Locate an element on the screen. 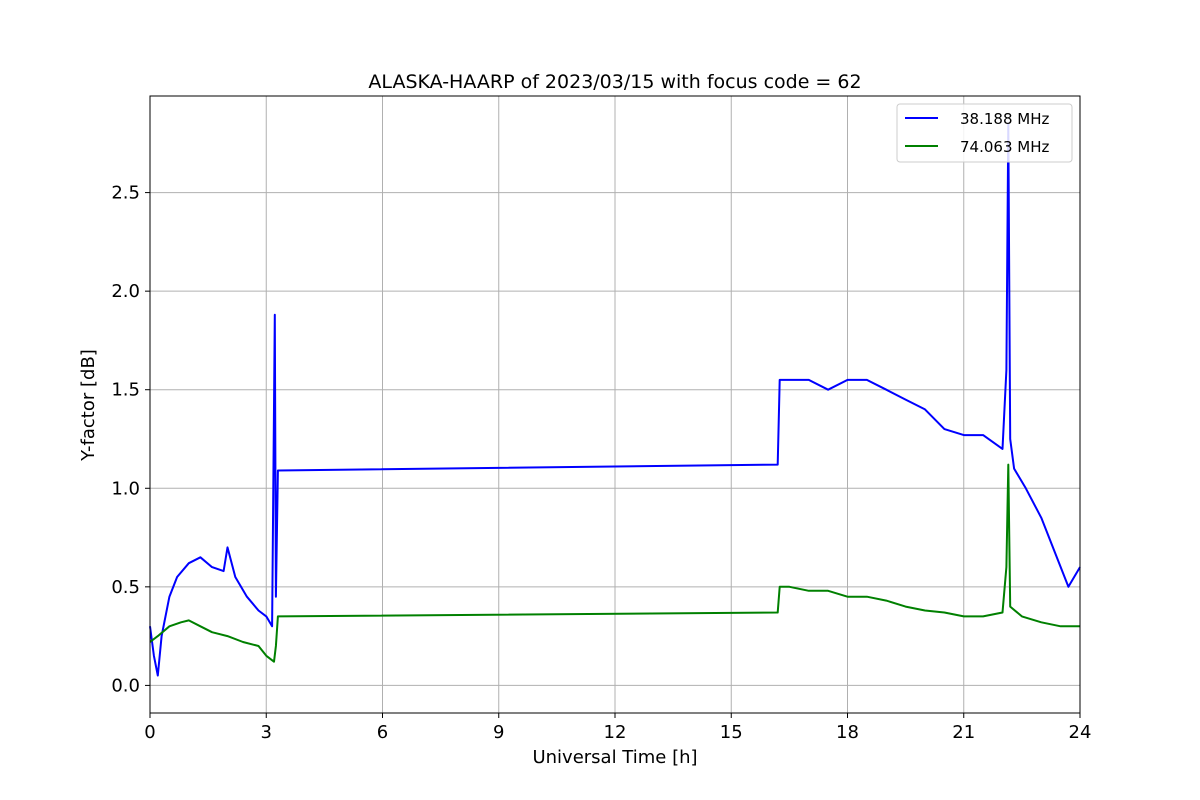 This screenshot has height=800, width=1200. x-tick-label: 21 is located at coordinates (963, 732).